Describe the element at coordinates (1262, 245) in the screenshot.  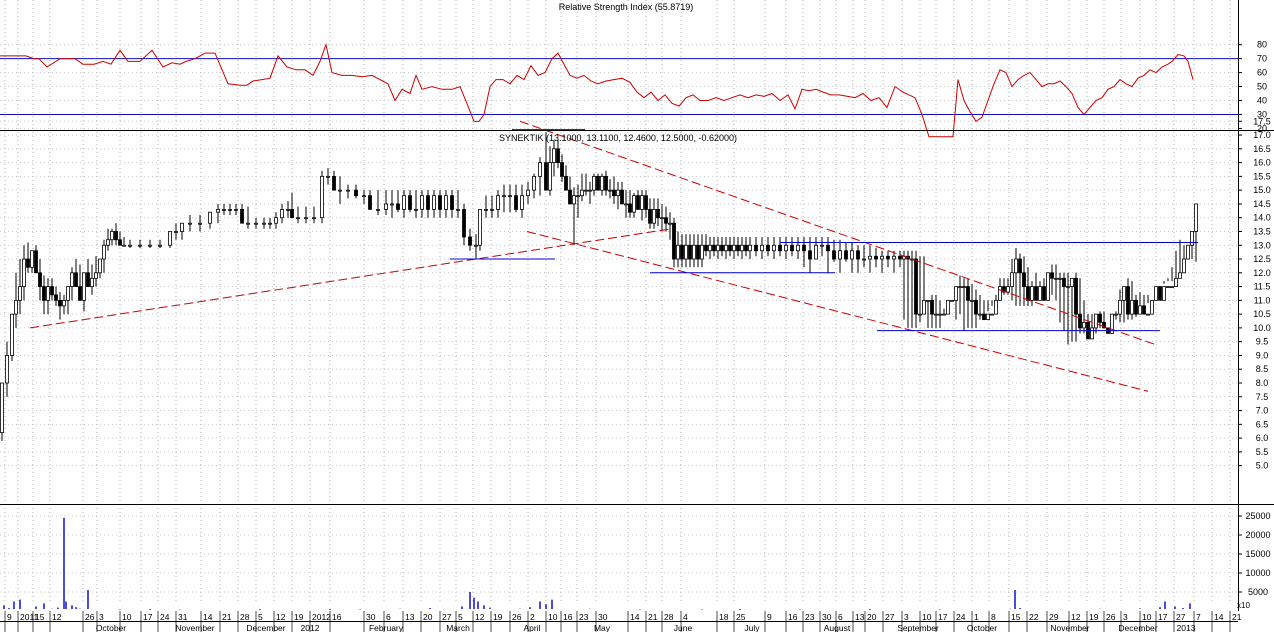
I see `price-tick-label: 13.0` at that location.